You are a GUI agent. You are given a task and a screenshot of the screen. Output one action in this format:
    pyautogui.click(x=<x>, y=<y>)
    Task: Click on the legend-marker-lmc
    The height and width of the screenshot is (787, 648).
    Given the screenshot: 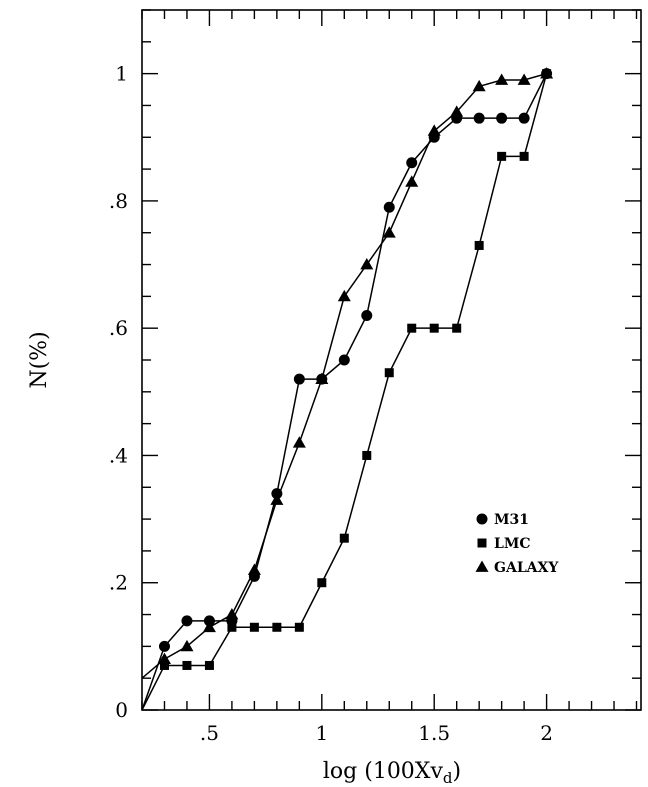 What is the action you would take?
    pyautogui.click(x=482, y=543)
    